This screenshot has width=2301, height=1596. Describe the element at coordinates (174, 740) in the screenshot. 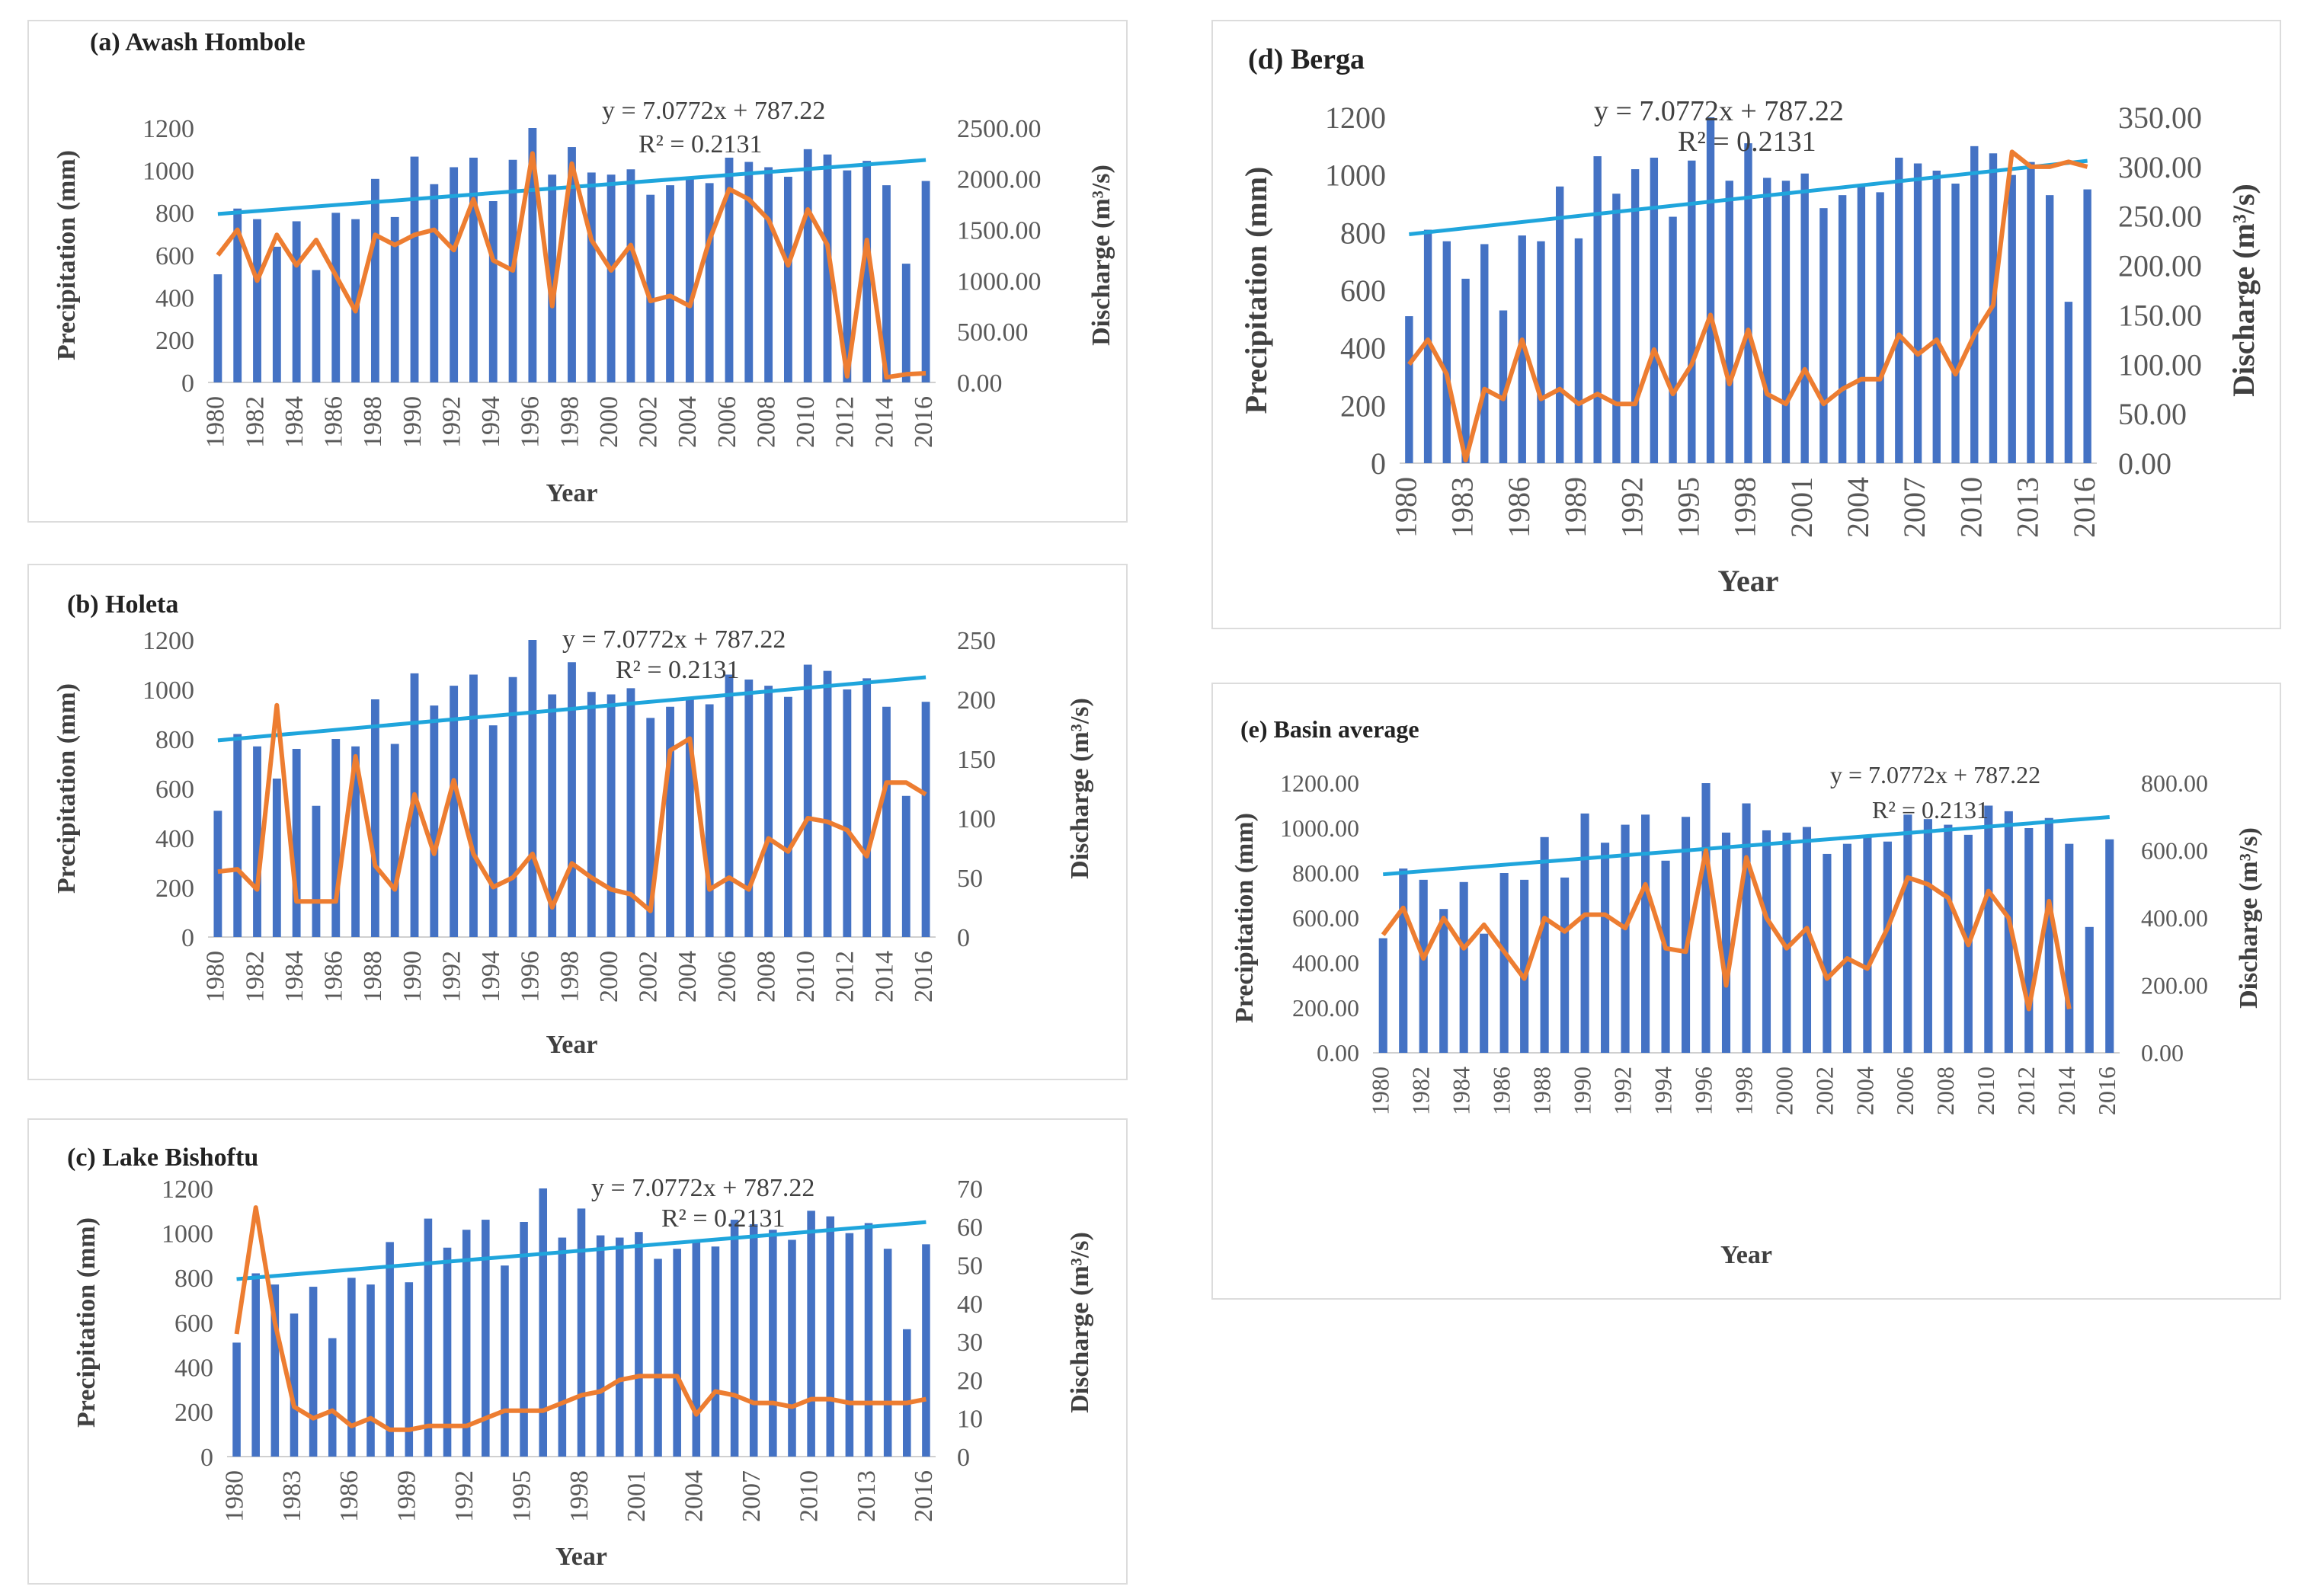

I see `y-tick-label: 800` at that location.